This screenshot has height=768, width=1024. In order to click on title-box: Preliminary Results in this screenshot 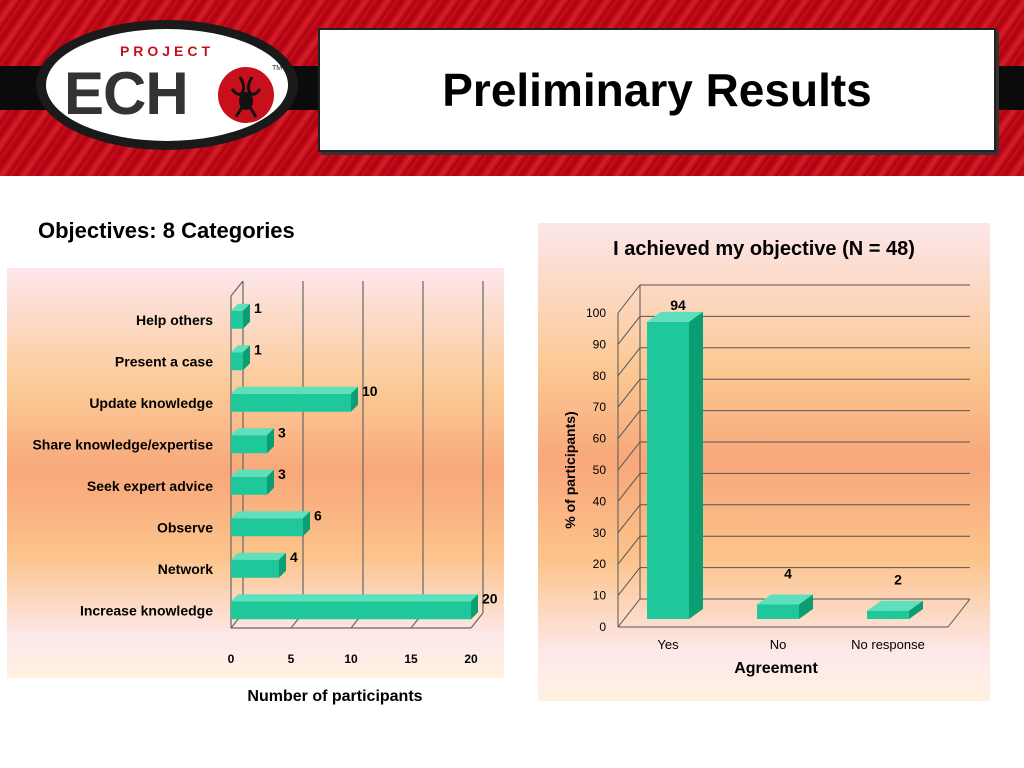, I will do `click(657, 90)`.